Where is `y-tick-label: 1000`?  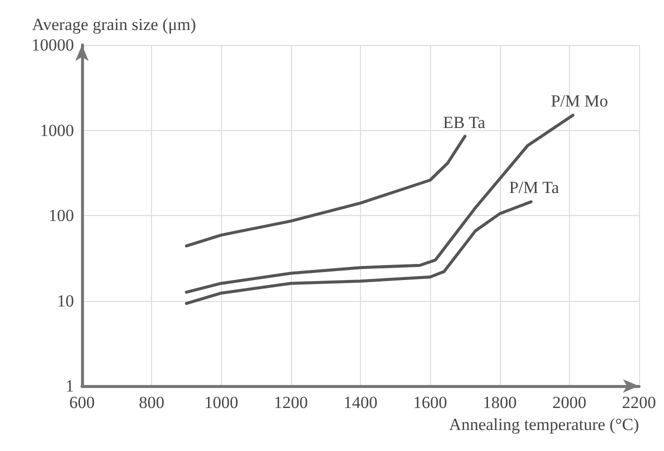 y-tick-label: 1000 is located at coordinates (57, 130).